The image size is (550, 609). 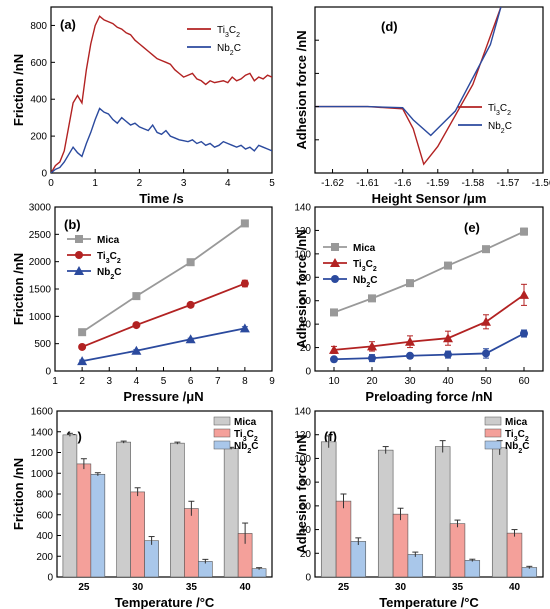 What do you see at coordinates (44, 515) in the screenshot?
I see `y-tick-label: 600` at bounding box center [44, 515].